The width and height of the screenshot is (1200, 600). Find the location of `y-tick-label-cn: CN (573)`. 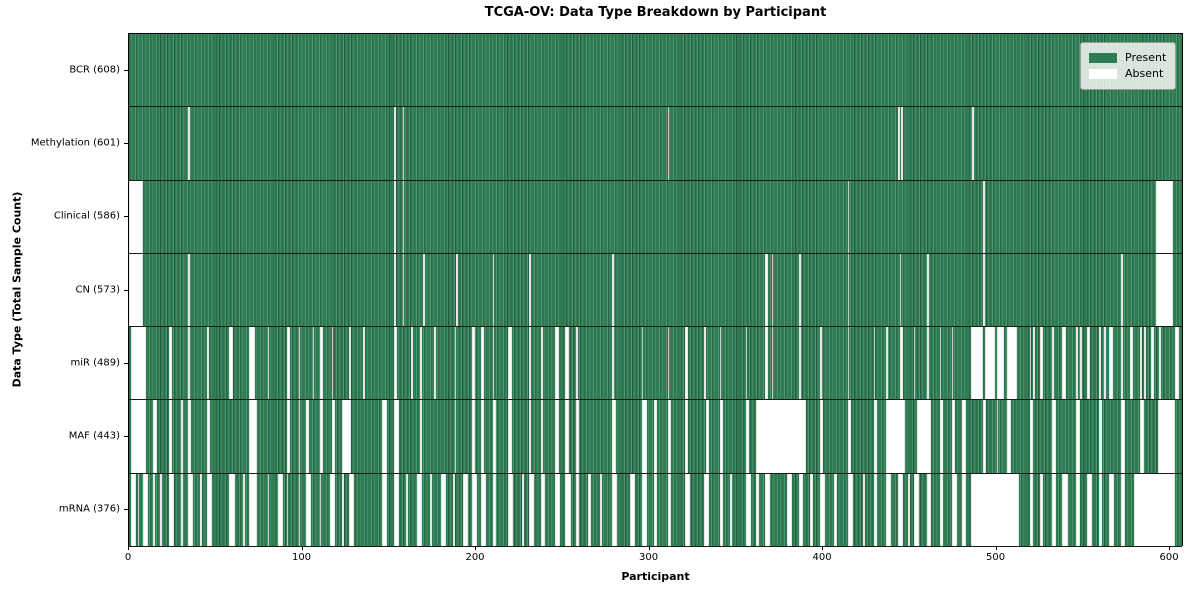

y-tick-label-cn: CN (573) is located at coordinates (97, 289).